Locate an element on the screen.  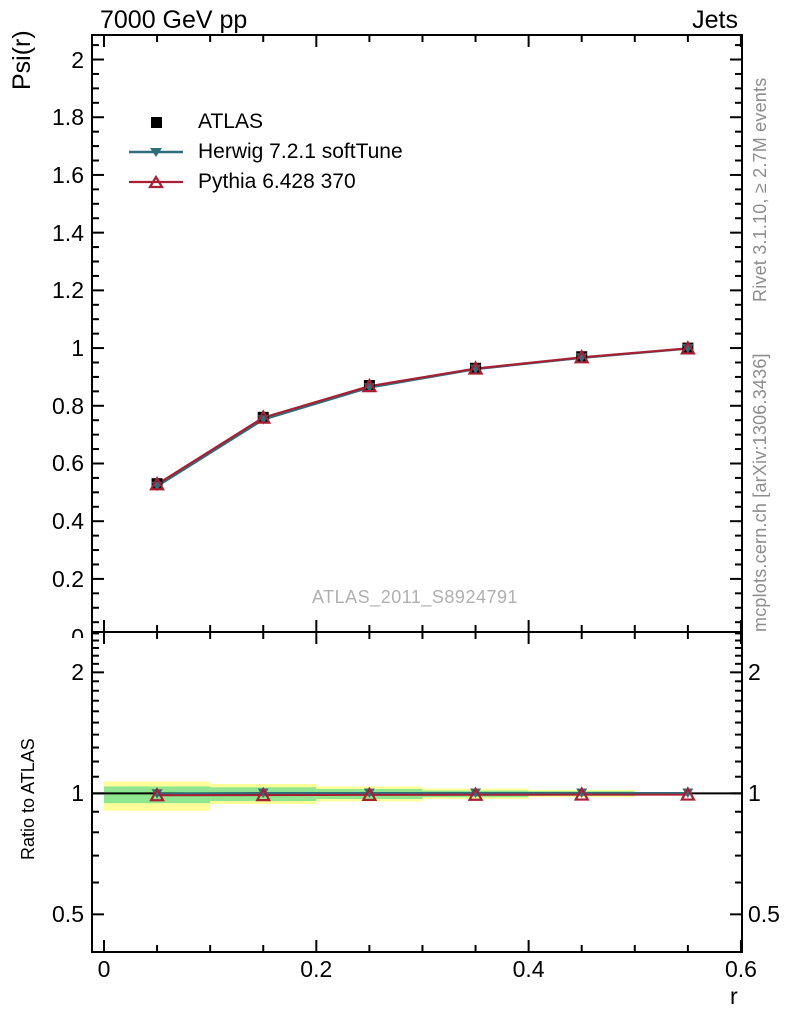
tick-label: 0.4 is located at coordinates (68, 521).